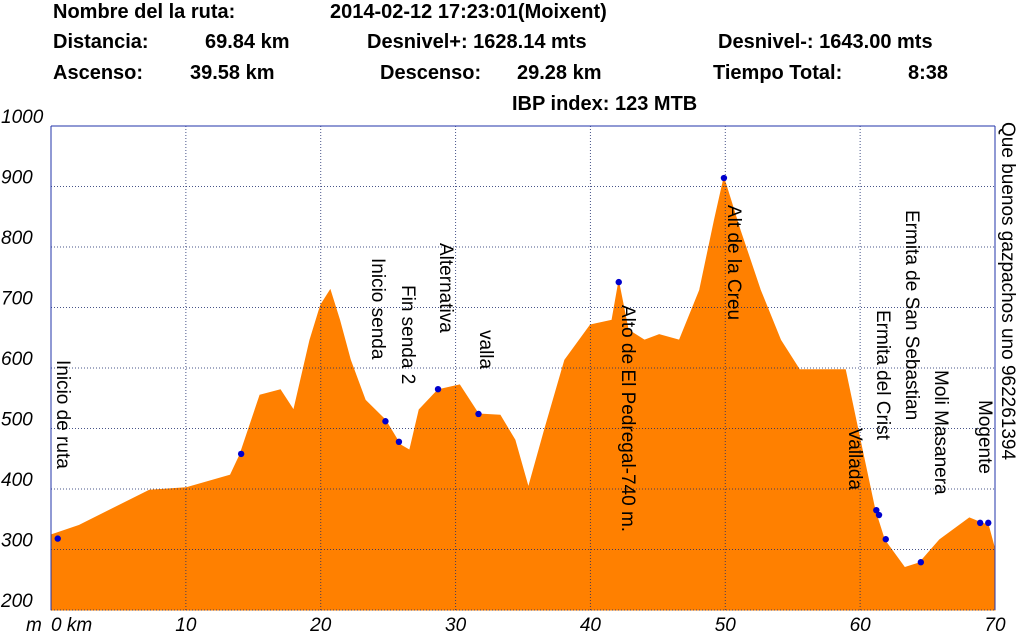 This screenshot has height=642, width=1020. What do you see at coordinates (733, 262) in the screenshot?
I see `waypoint-label: Alt de la Creu` at bounding box center [733, 262].